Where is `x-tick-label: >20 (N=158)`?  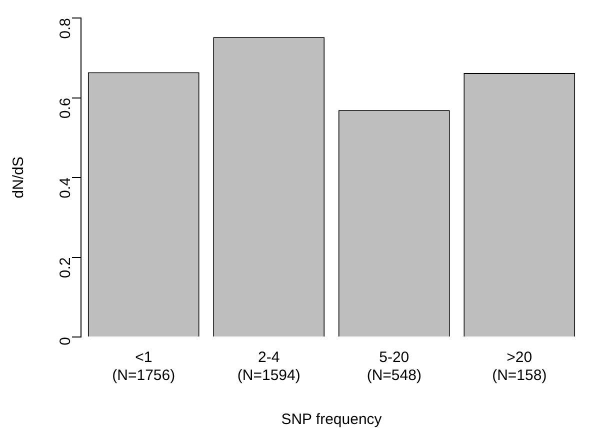 x-tick-label: >20 (N=158) is located at coordinates (519, 366).